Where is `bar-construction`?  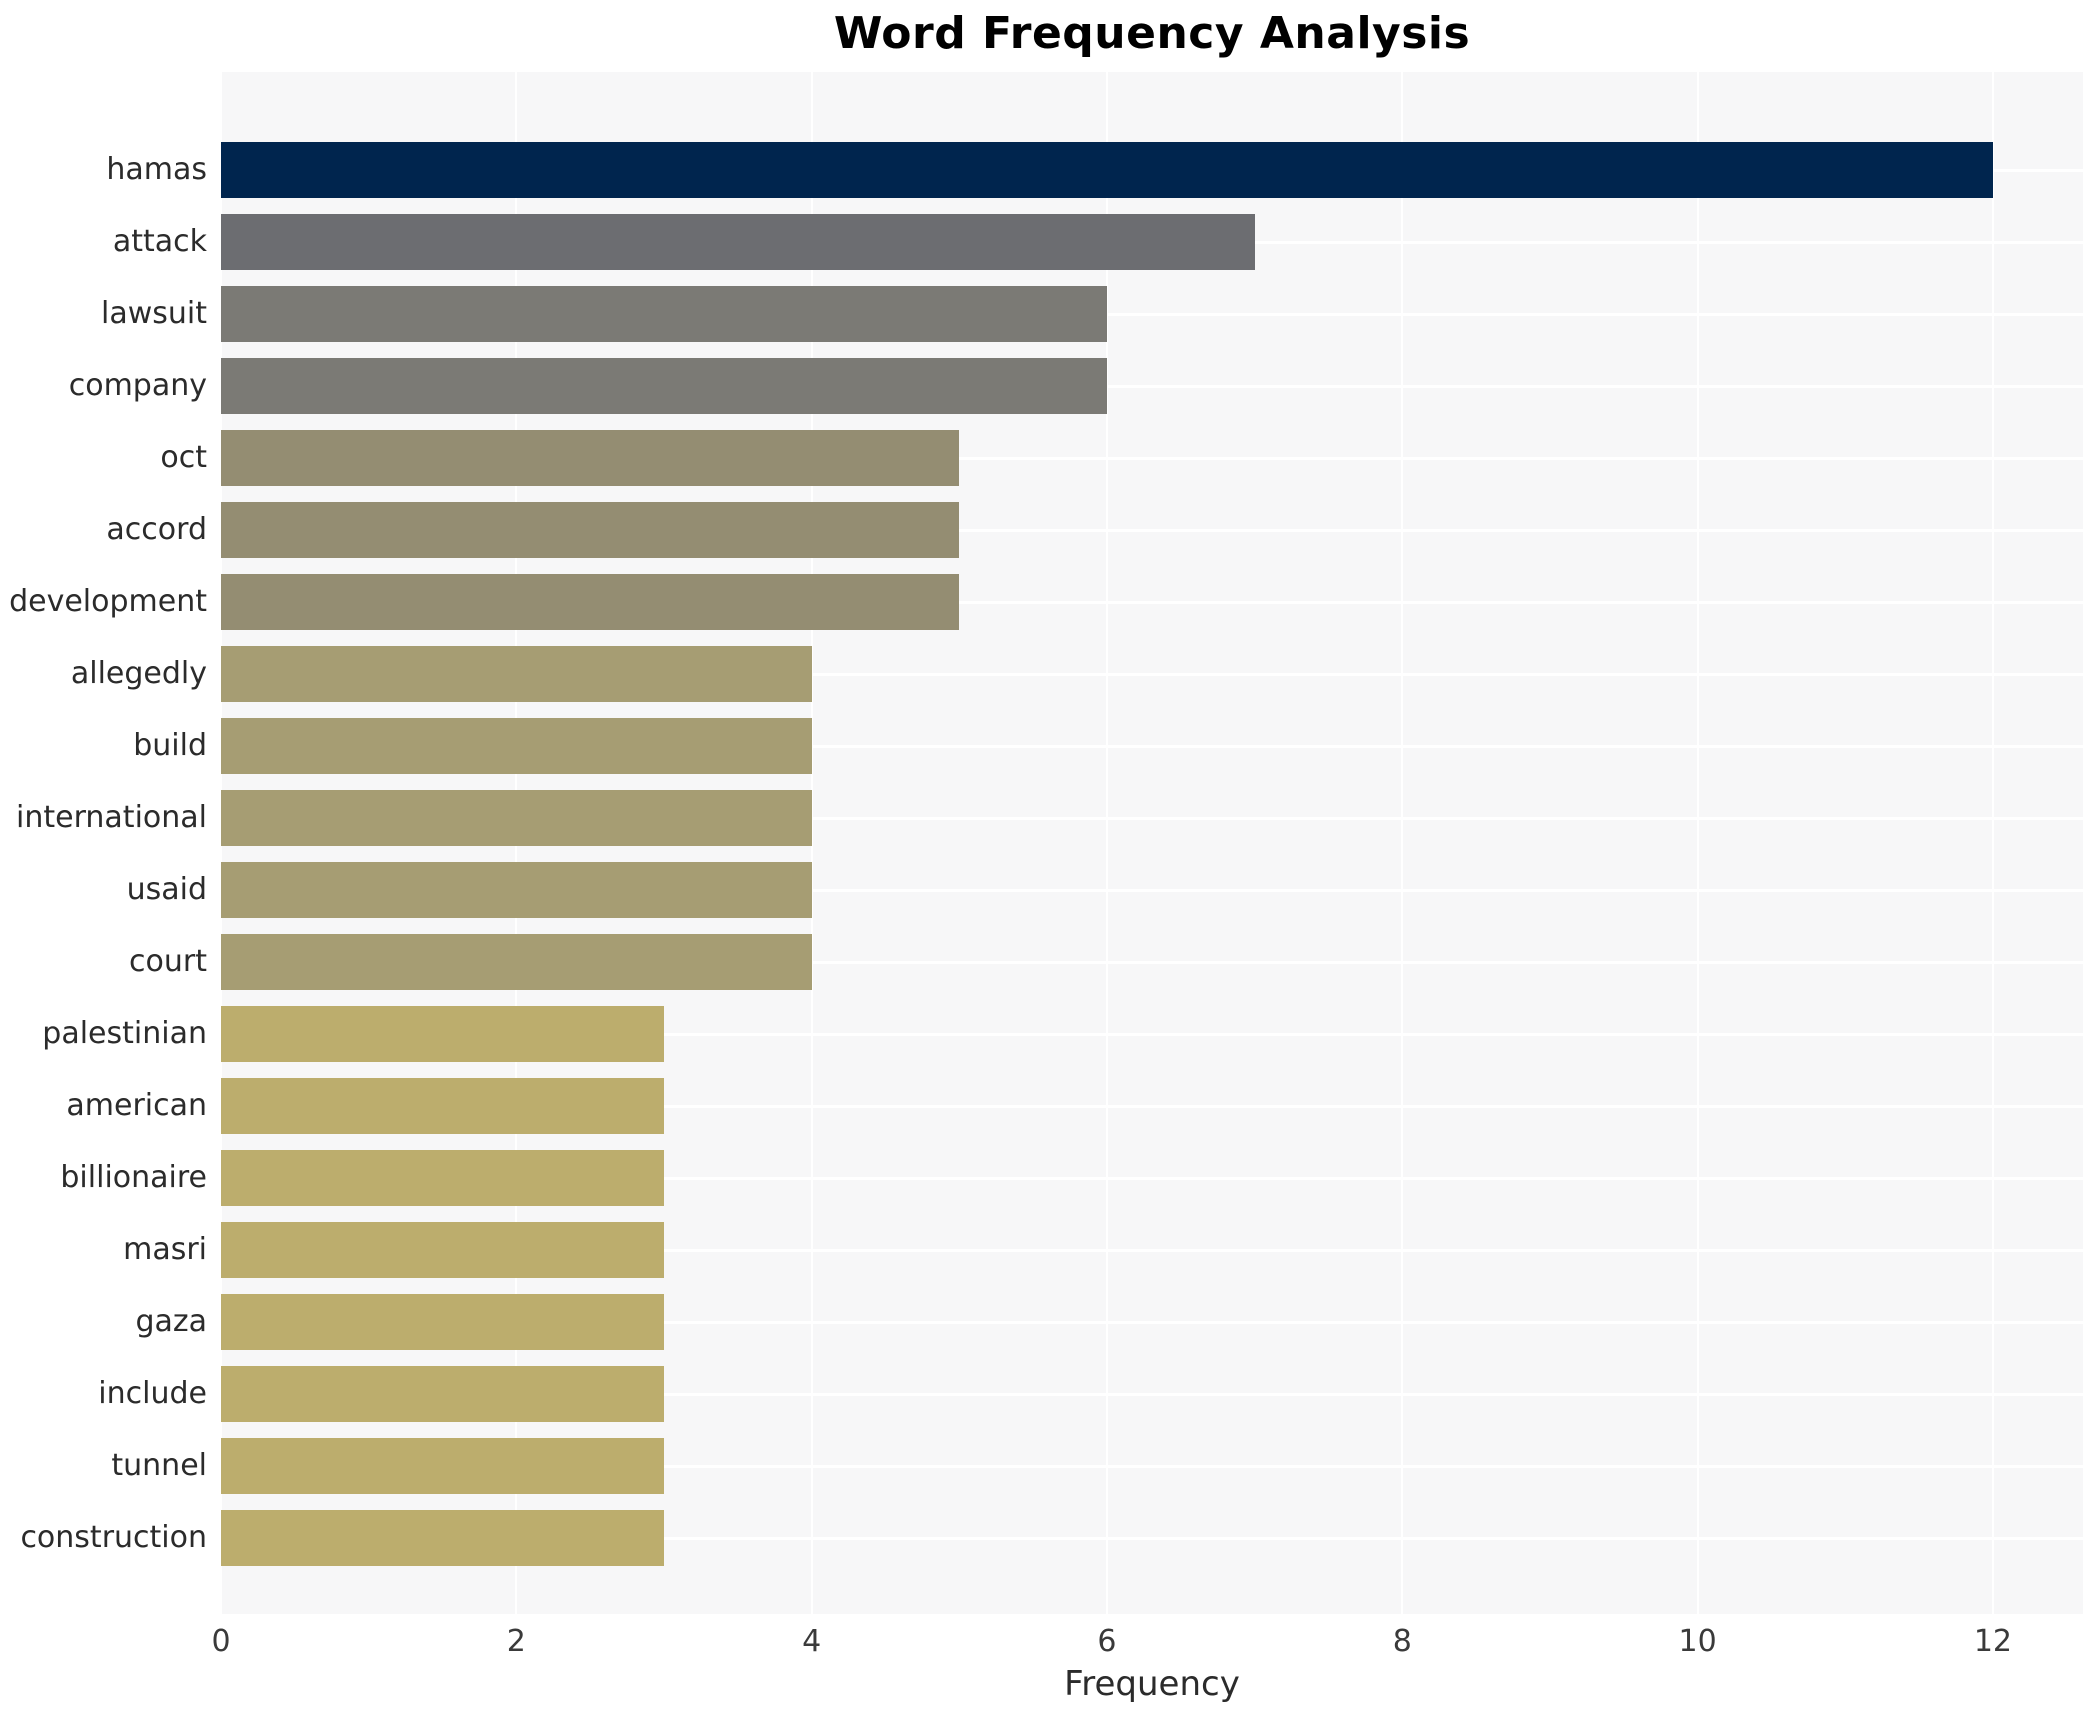
bar-construction is located at coordinates (442, 1538).